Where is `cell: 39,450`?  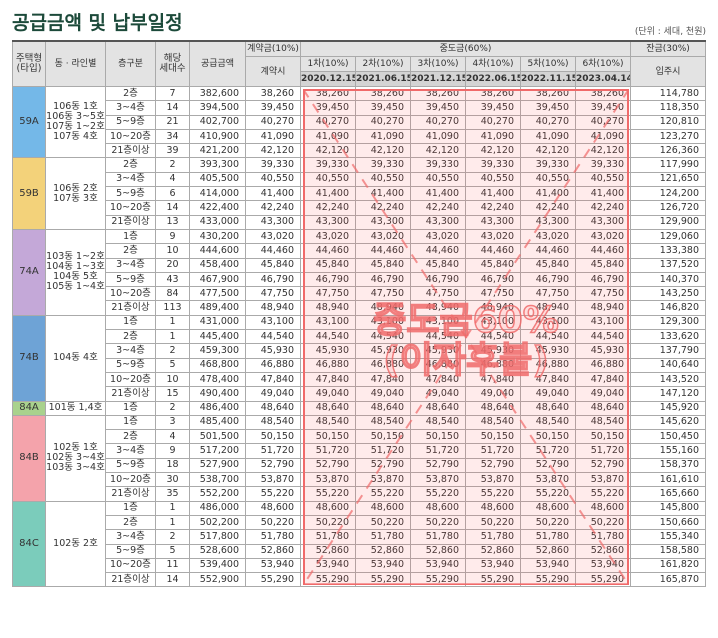
cell: 39,450 is located at coordinates (493, 108).